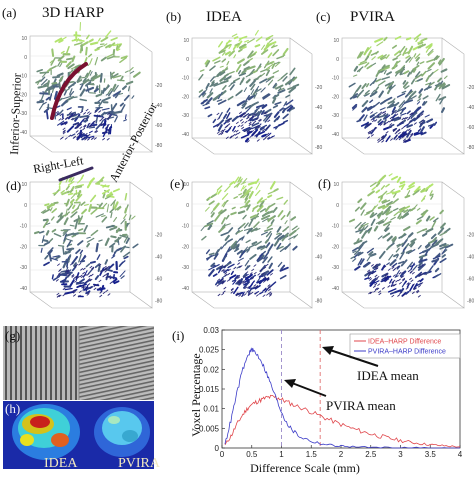 The height and width of the screenshot is (478, 474). What do you see at coordinates (78, 363) in the screenshot?
I see `tag-images-panel` at bounding box center [78, 363].